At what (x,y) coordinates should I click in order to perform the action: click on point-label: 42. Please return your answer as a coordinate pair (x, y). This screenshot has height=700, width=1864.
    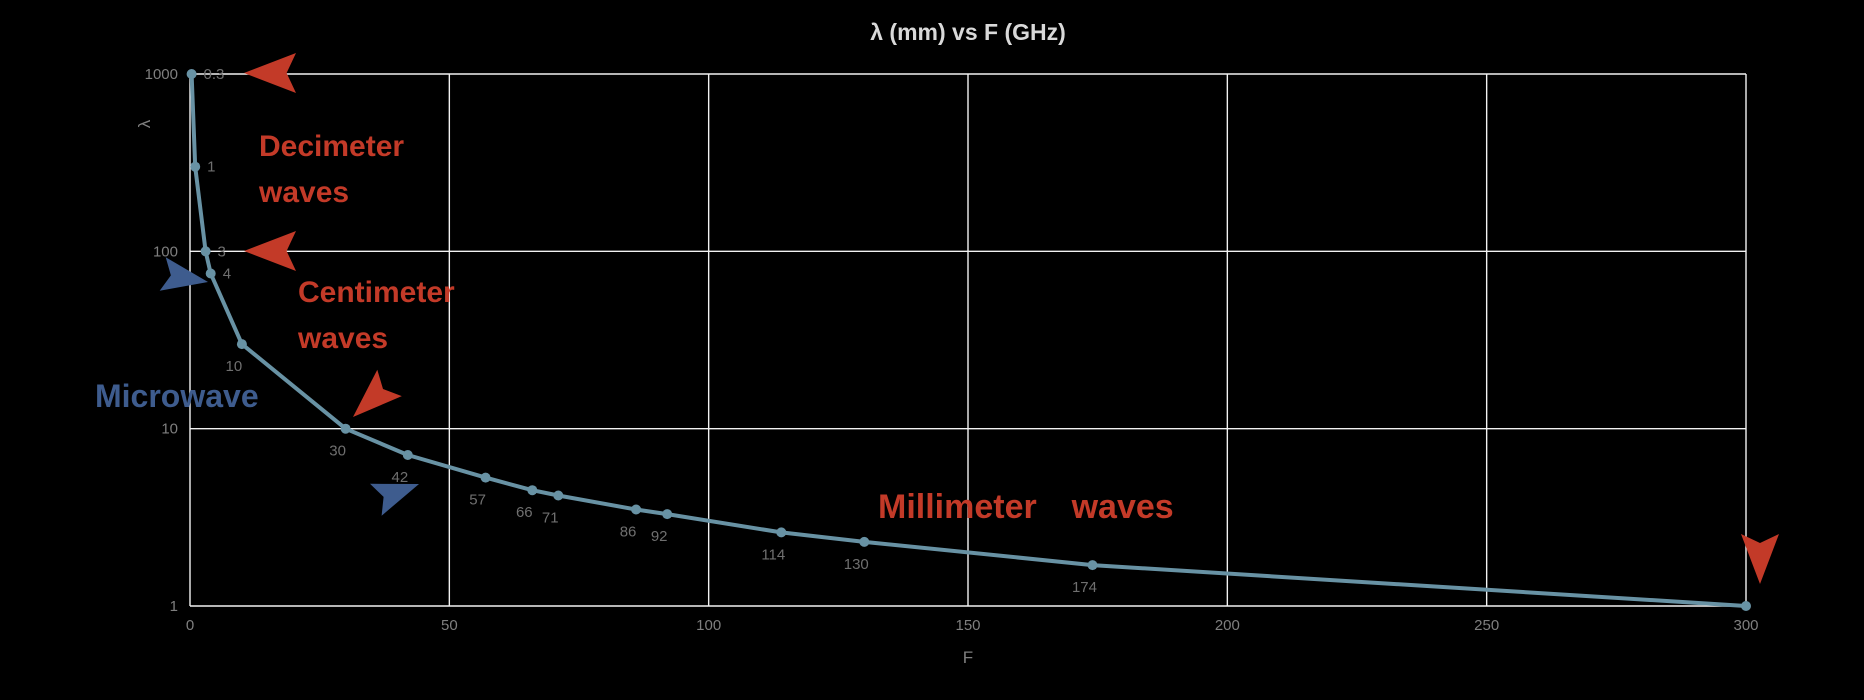
    Looking at the image, I should click on (399, 477).